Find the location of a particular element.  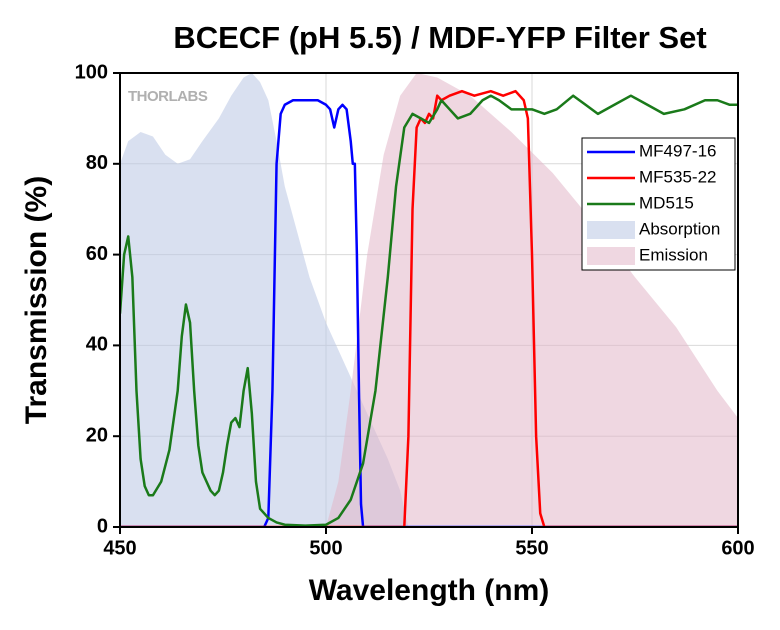

chart-title: BCECF (pH 5.5) / MDF-YFP Filter Set is located at coordinates (439, 37).